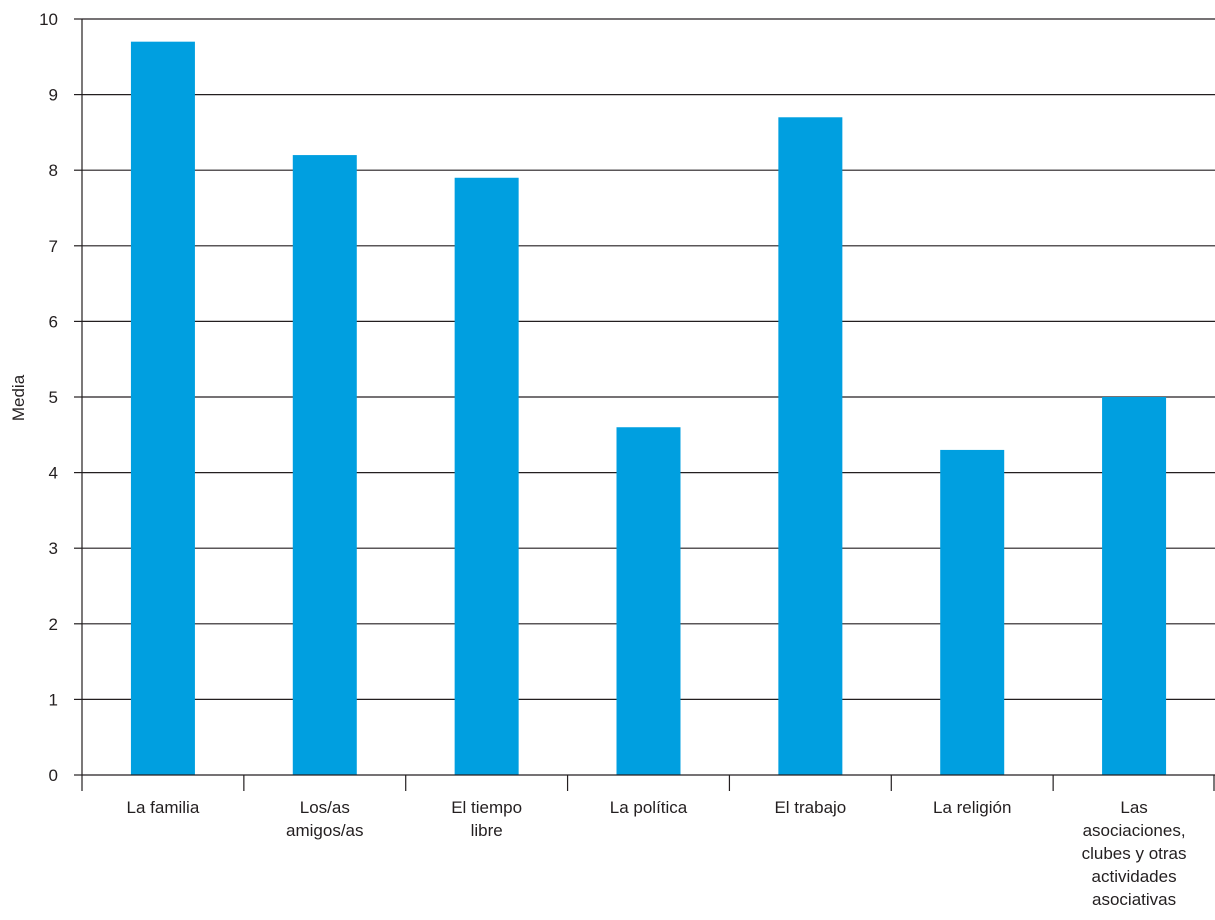  Describe the element at coordinates (486, 819) in the screenshot. I see `x-category-label: El tiempo libre` at that location.